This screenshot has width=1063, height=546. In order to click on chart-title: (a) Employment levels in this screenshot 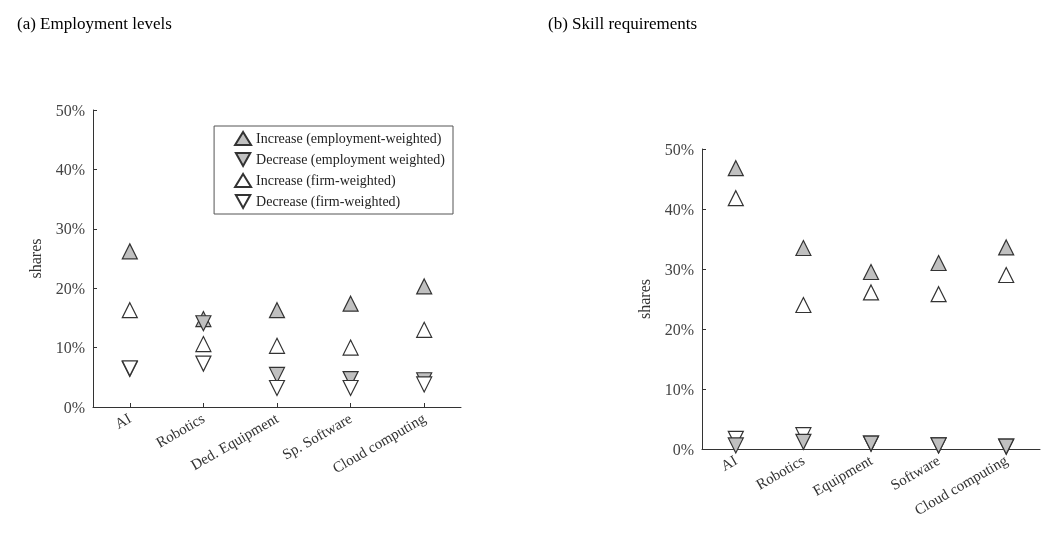, I will do `click(94, 23)`.